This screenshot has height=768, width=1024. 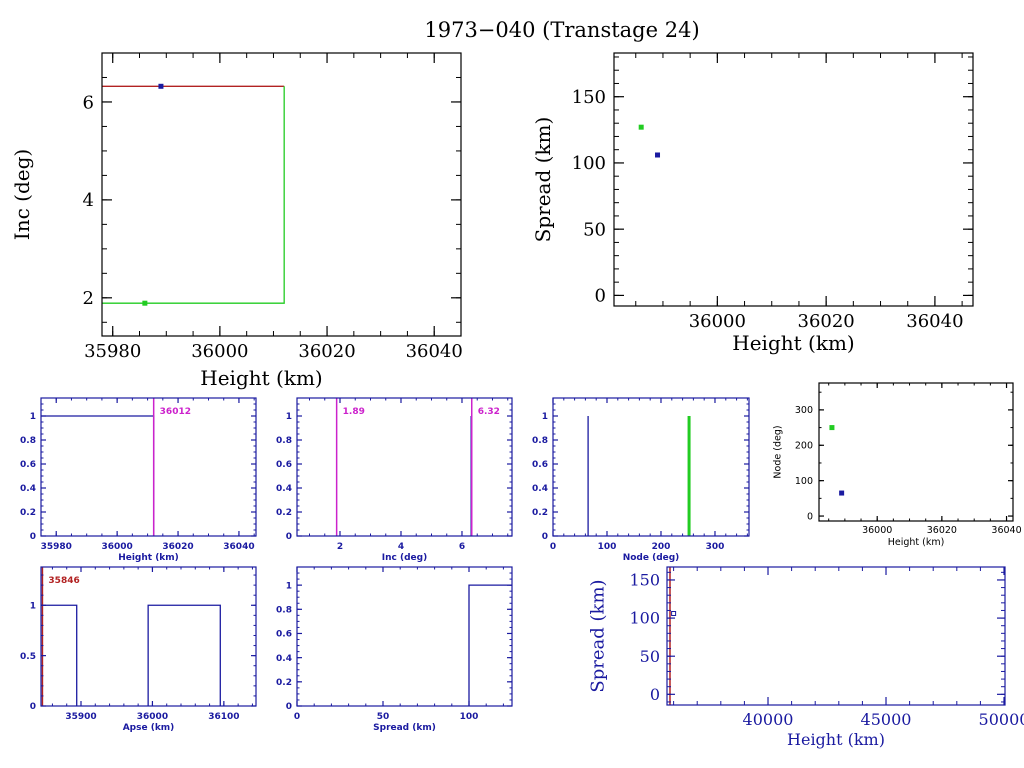 I want to click on x-axis-label: Apse (km), so click(x=149, y=728).